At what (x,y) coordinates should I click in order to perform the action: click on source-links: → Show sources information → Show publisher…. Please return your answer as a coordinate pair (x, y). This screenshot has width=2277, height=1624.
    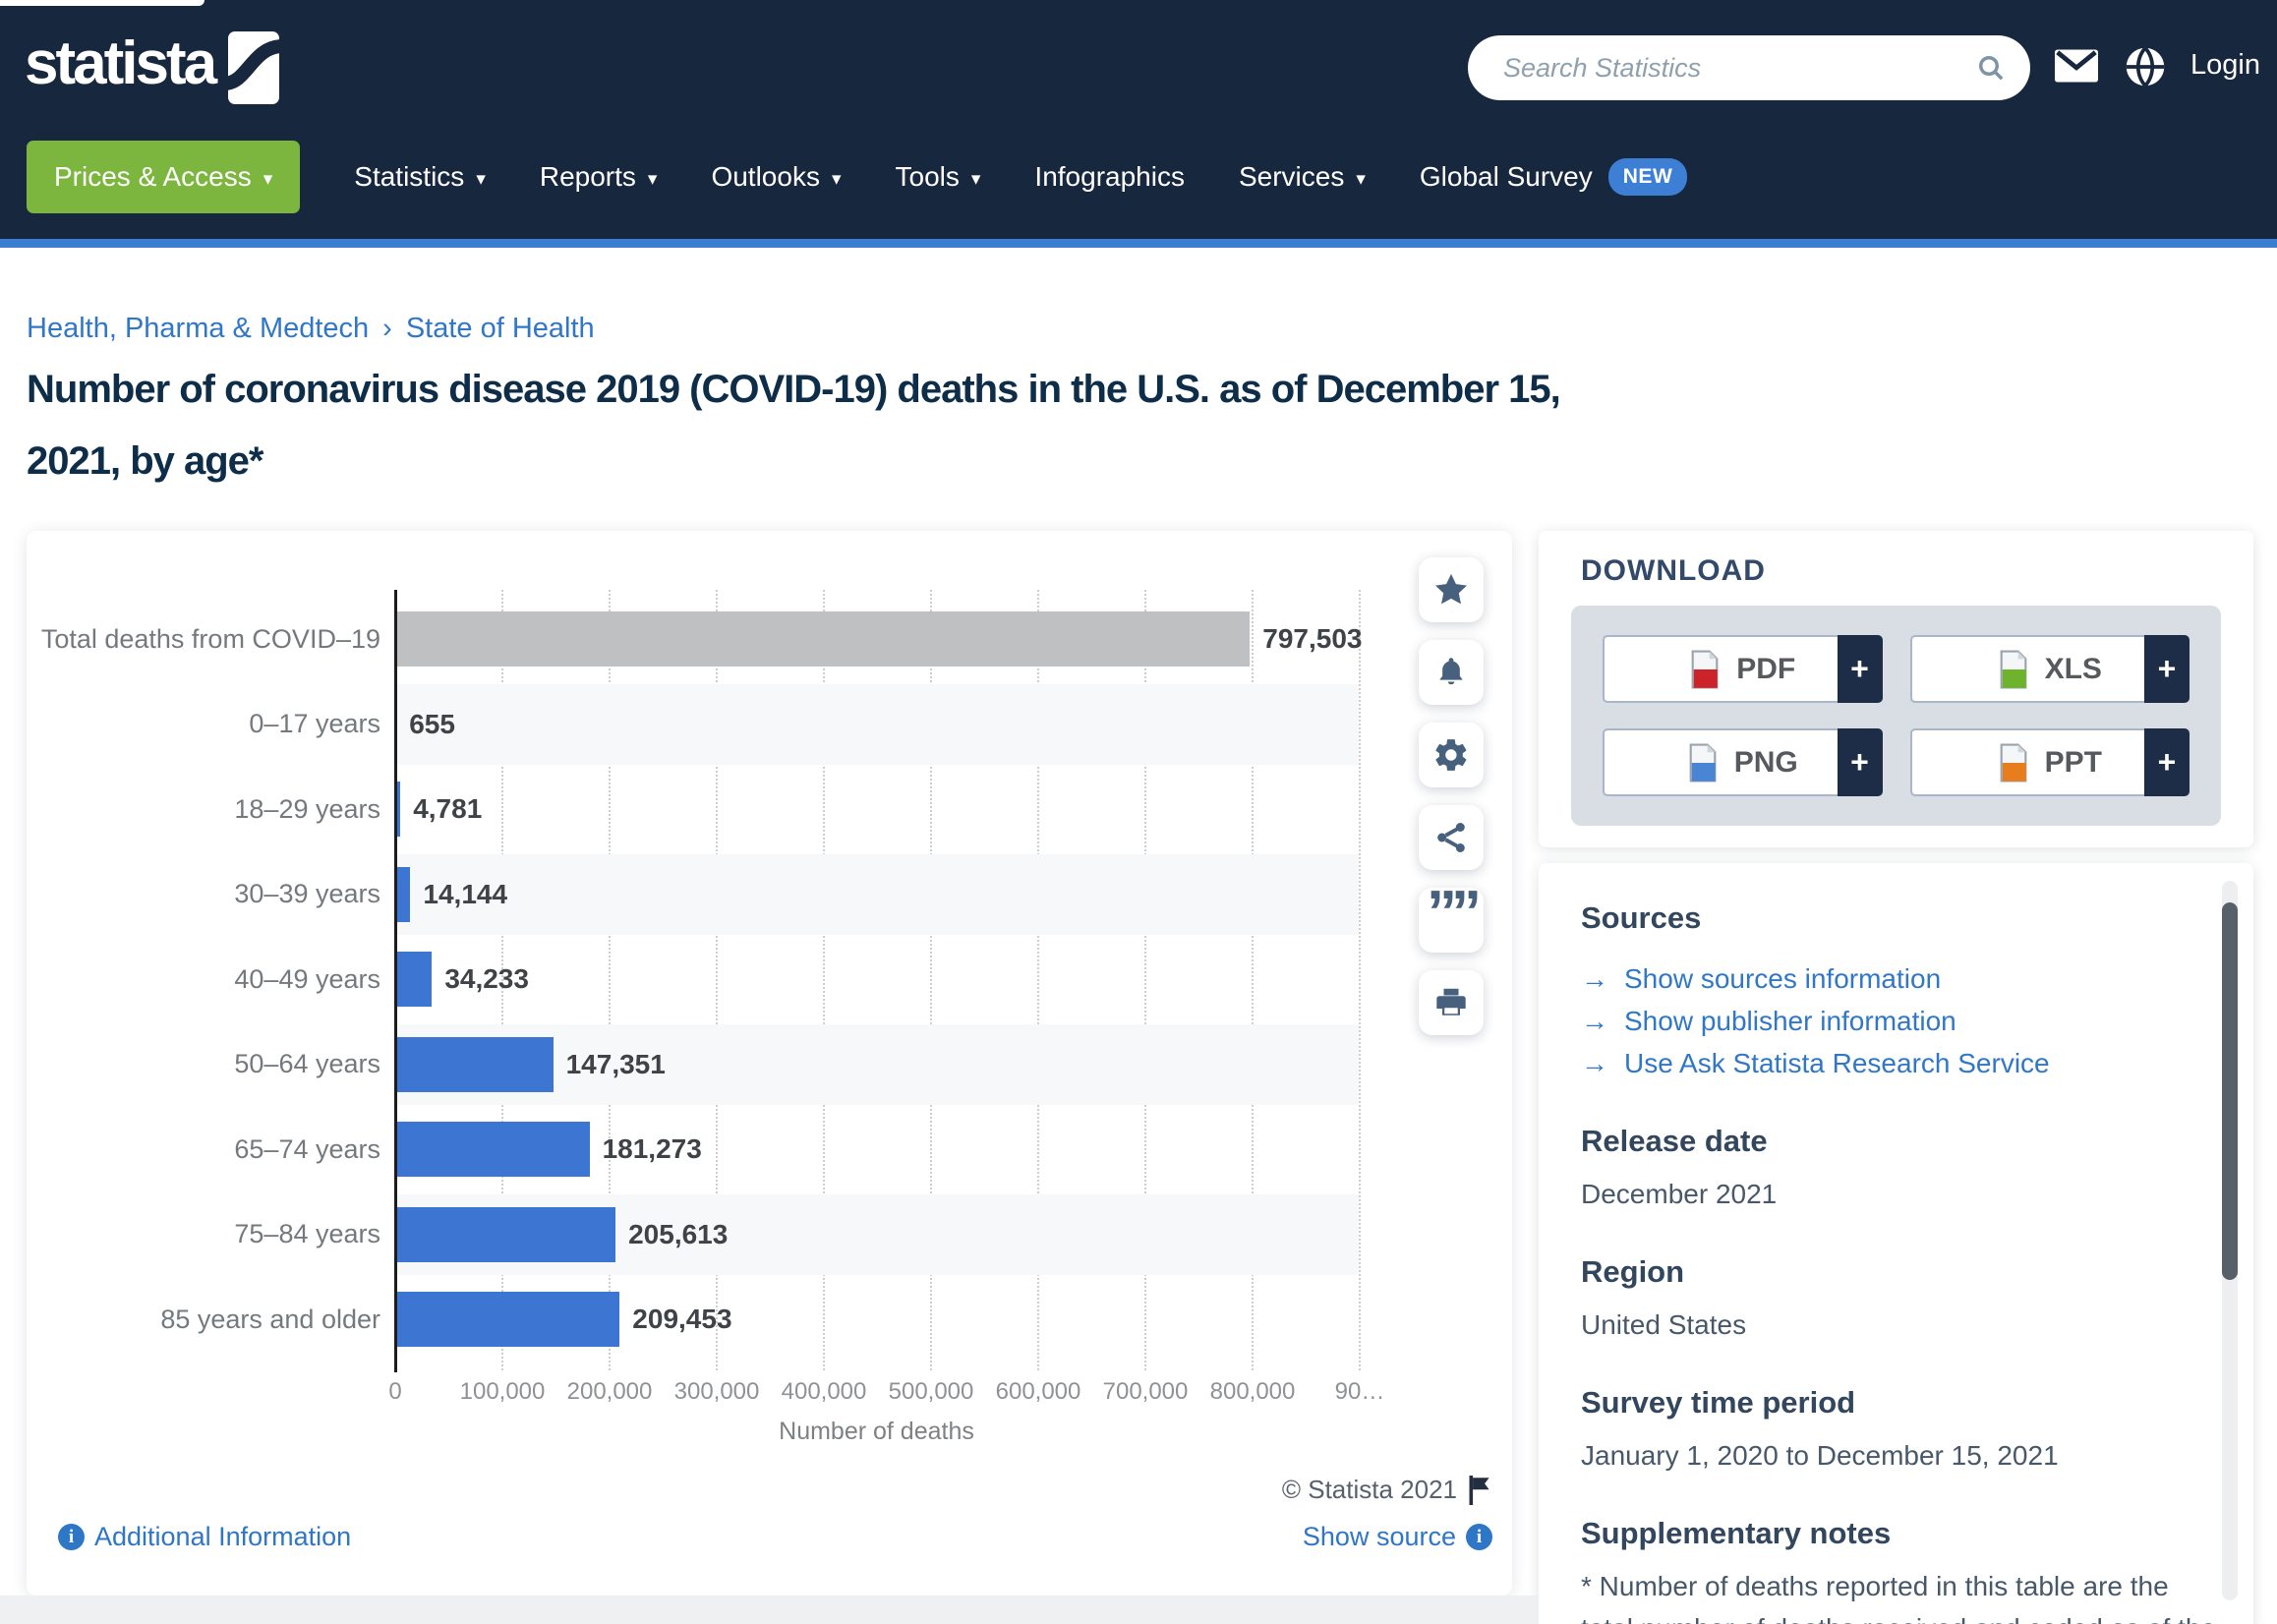
    Looking at the image, I should click on (1885, 1020).